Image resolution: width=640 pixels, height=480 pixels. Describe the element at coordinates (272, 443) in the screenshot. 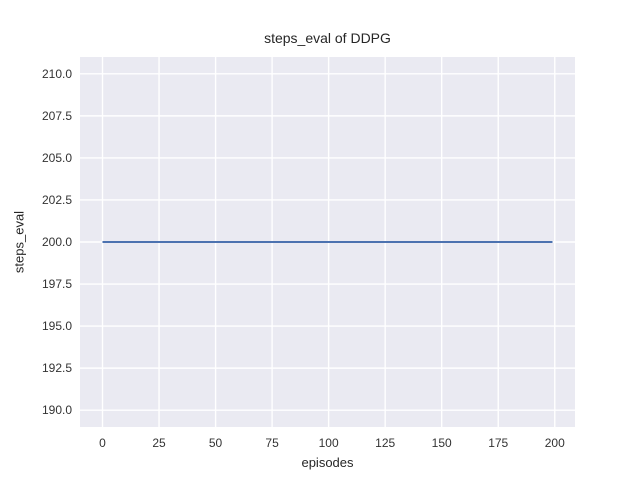

I see `x-tick-label: 75` at that location.